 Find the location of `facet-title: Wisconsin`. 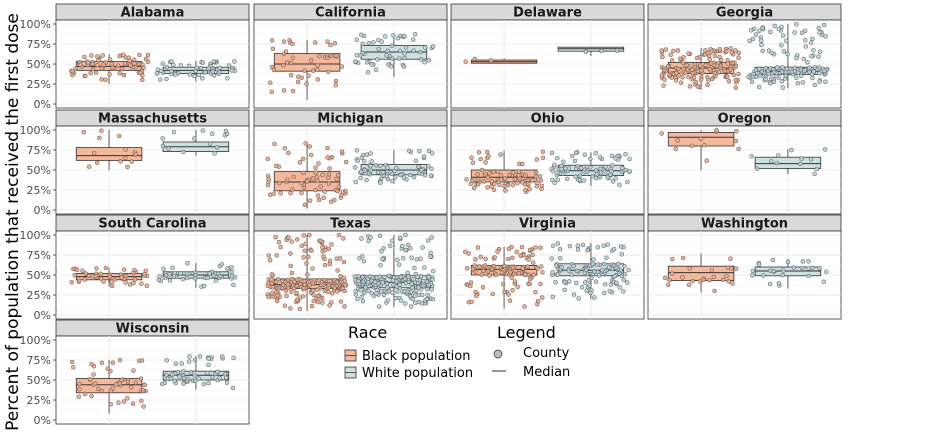

facet-title: Wisconsin is located at coordinates (153, 329).